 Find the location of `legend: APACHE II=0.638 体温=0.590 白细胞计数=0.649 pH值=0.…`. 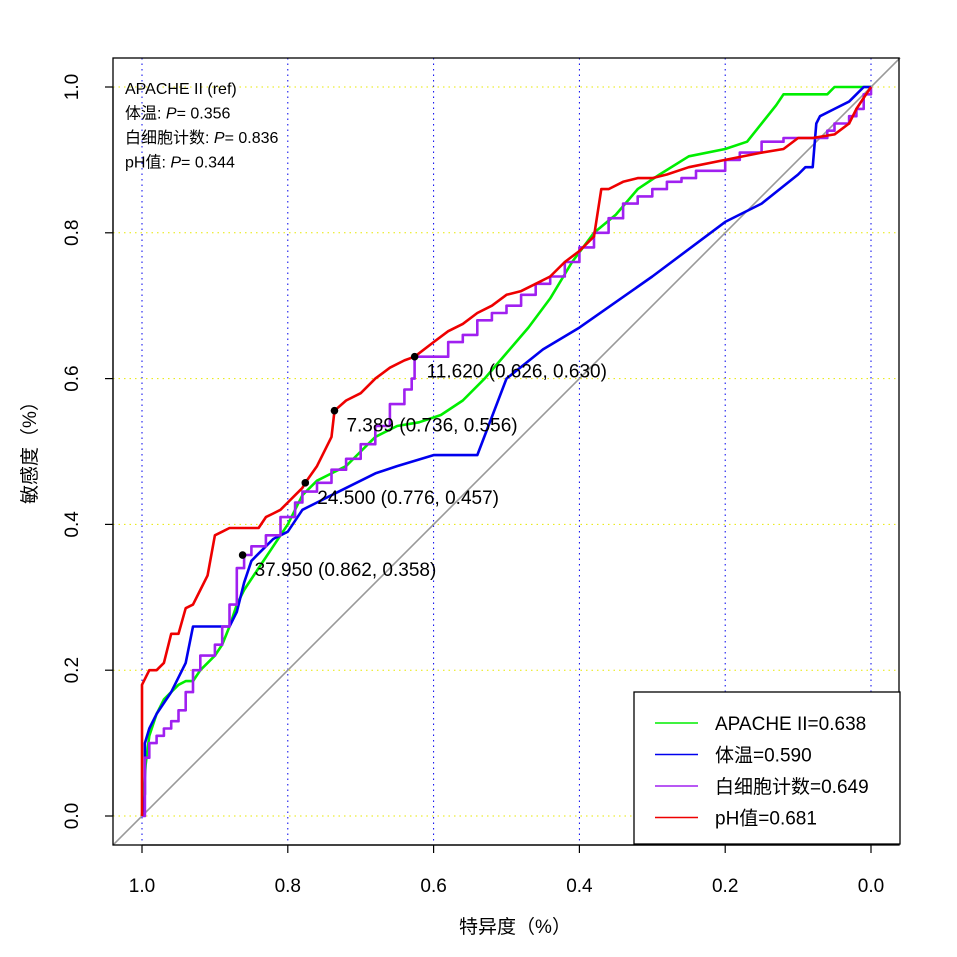

legend: APACHE II=0.638 体温=0.590 白细胞计数=0.649 pH值=0.… is located at coordinates (767, 768).